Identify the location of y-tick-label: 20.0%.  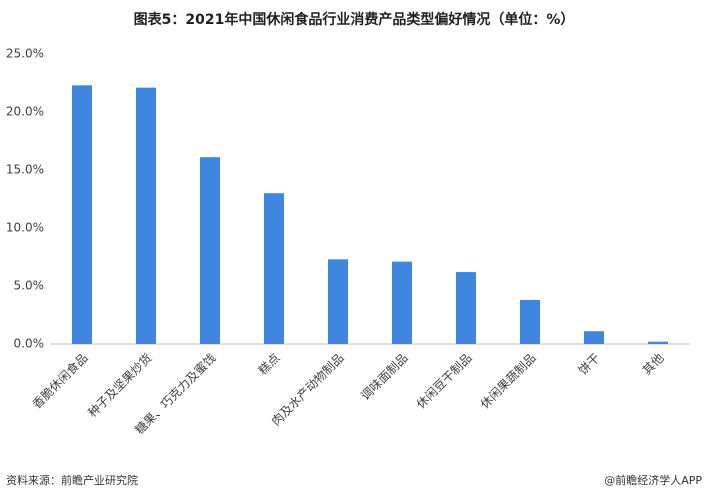
(25, 112).